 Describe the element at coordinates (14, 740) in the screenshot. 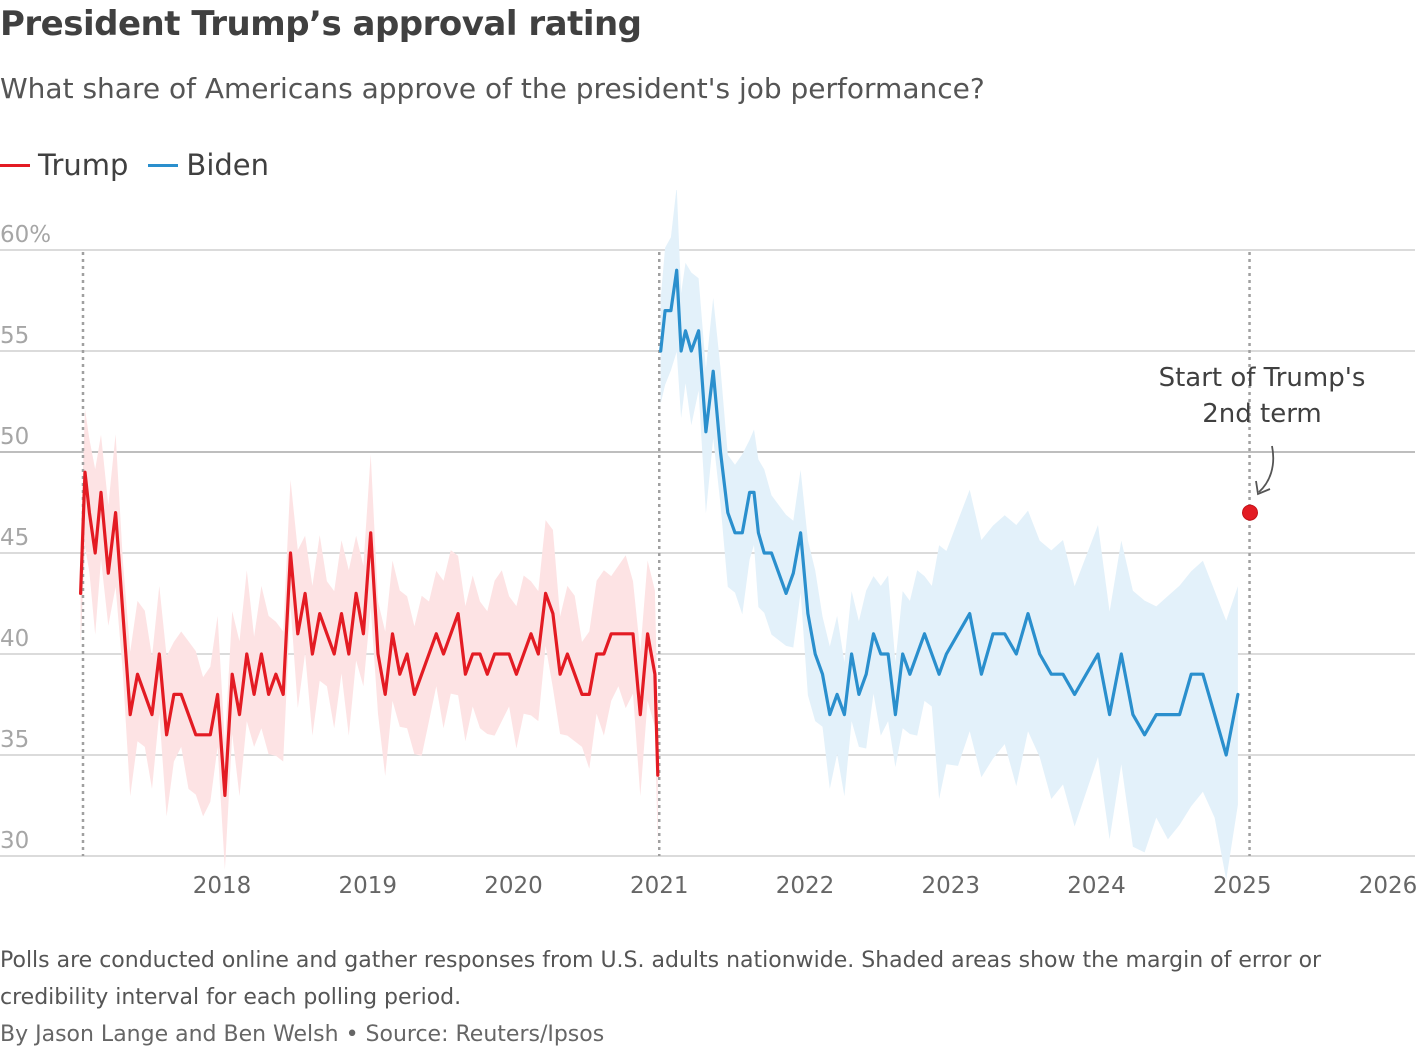

I see `y-tick-label: 35` at that location.